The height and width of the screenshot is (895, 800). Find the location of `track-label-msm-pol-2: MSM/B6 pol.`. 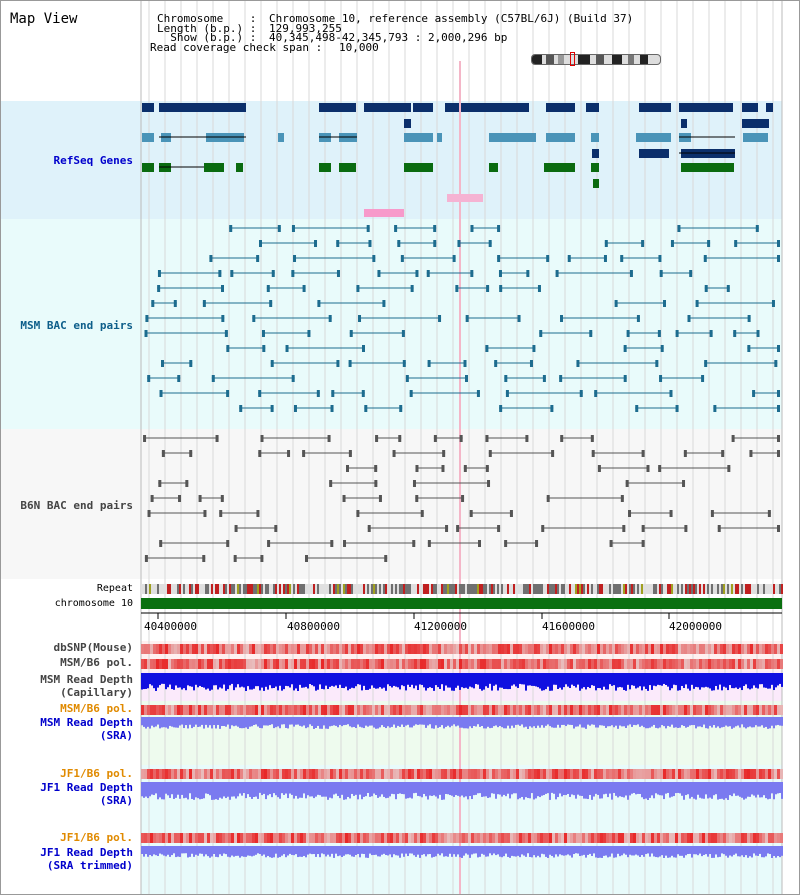

track-label-msm-pol-2: MSM/B6 pol. is located at coordinates (96, 708).